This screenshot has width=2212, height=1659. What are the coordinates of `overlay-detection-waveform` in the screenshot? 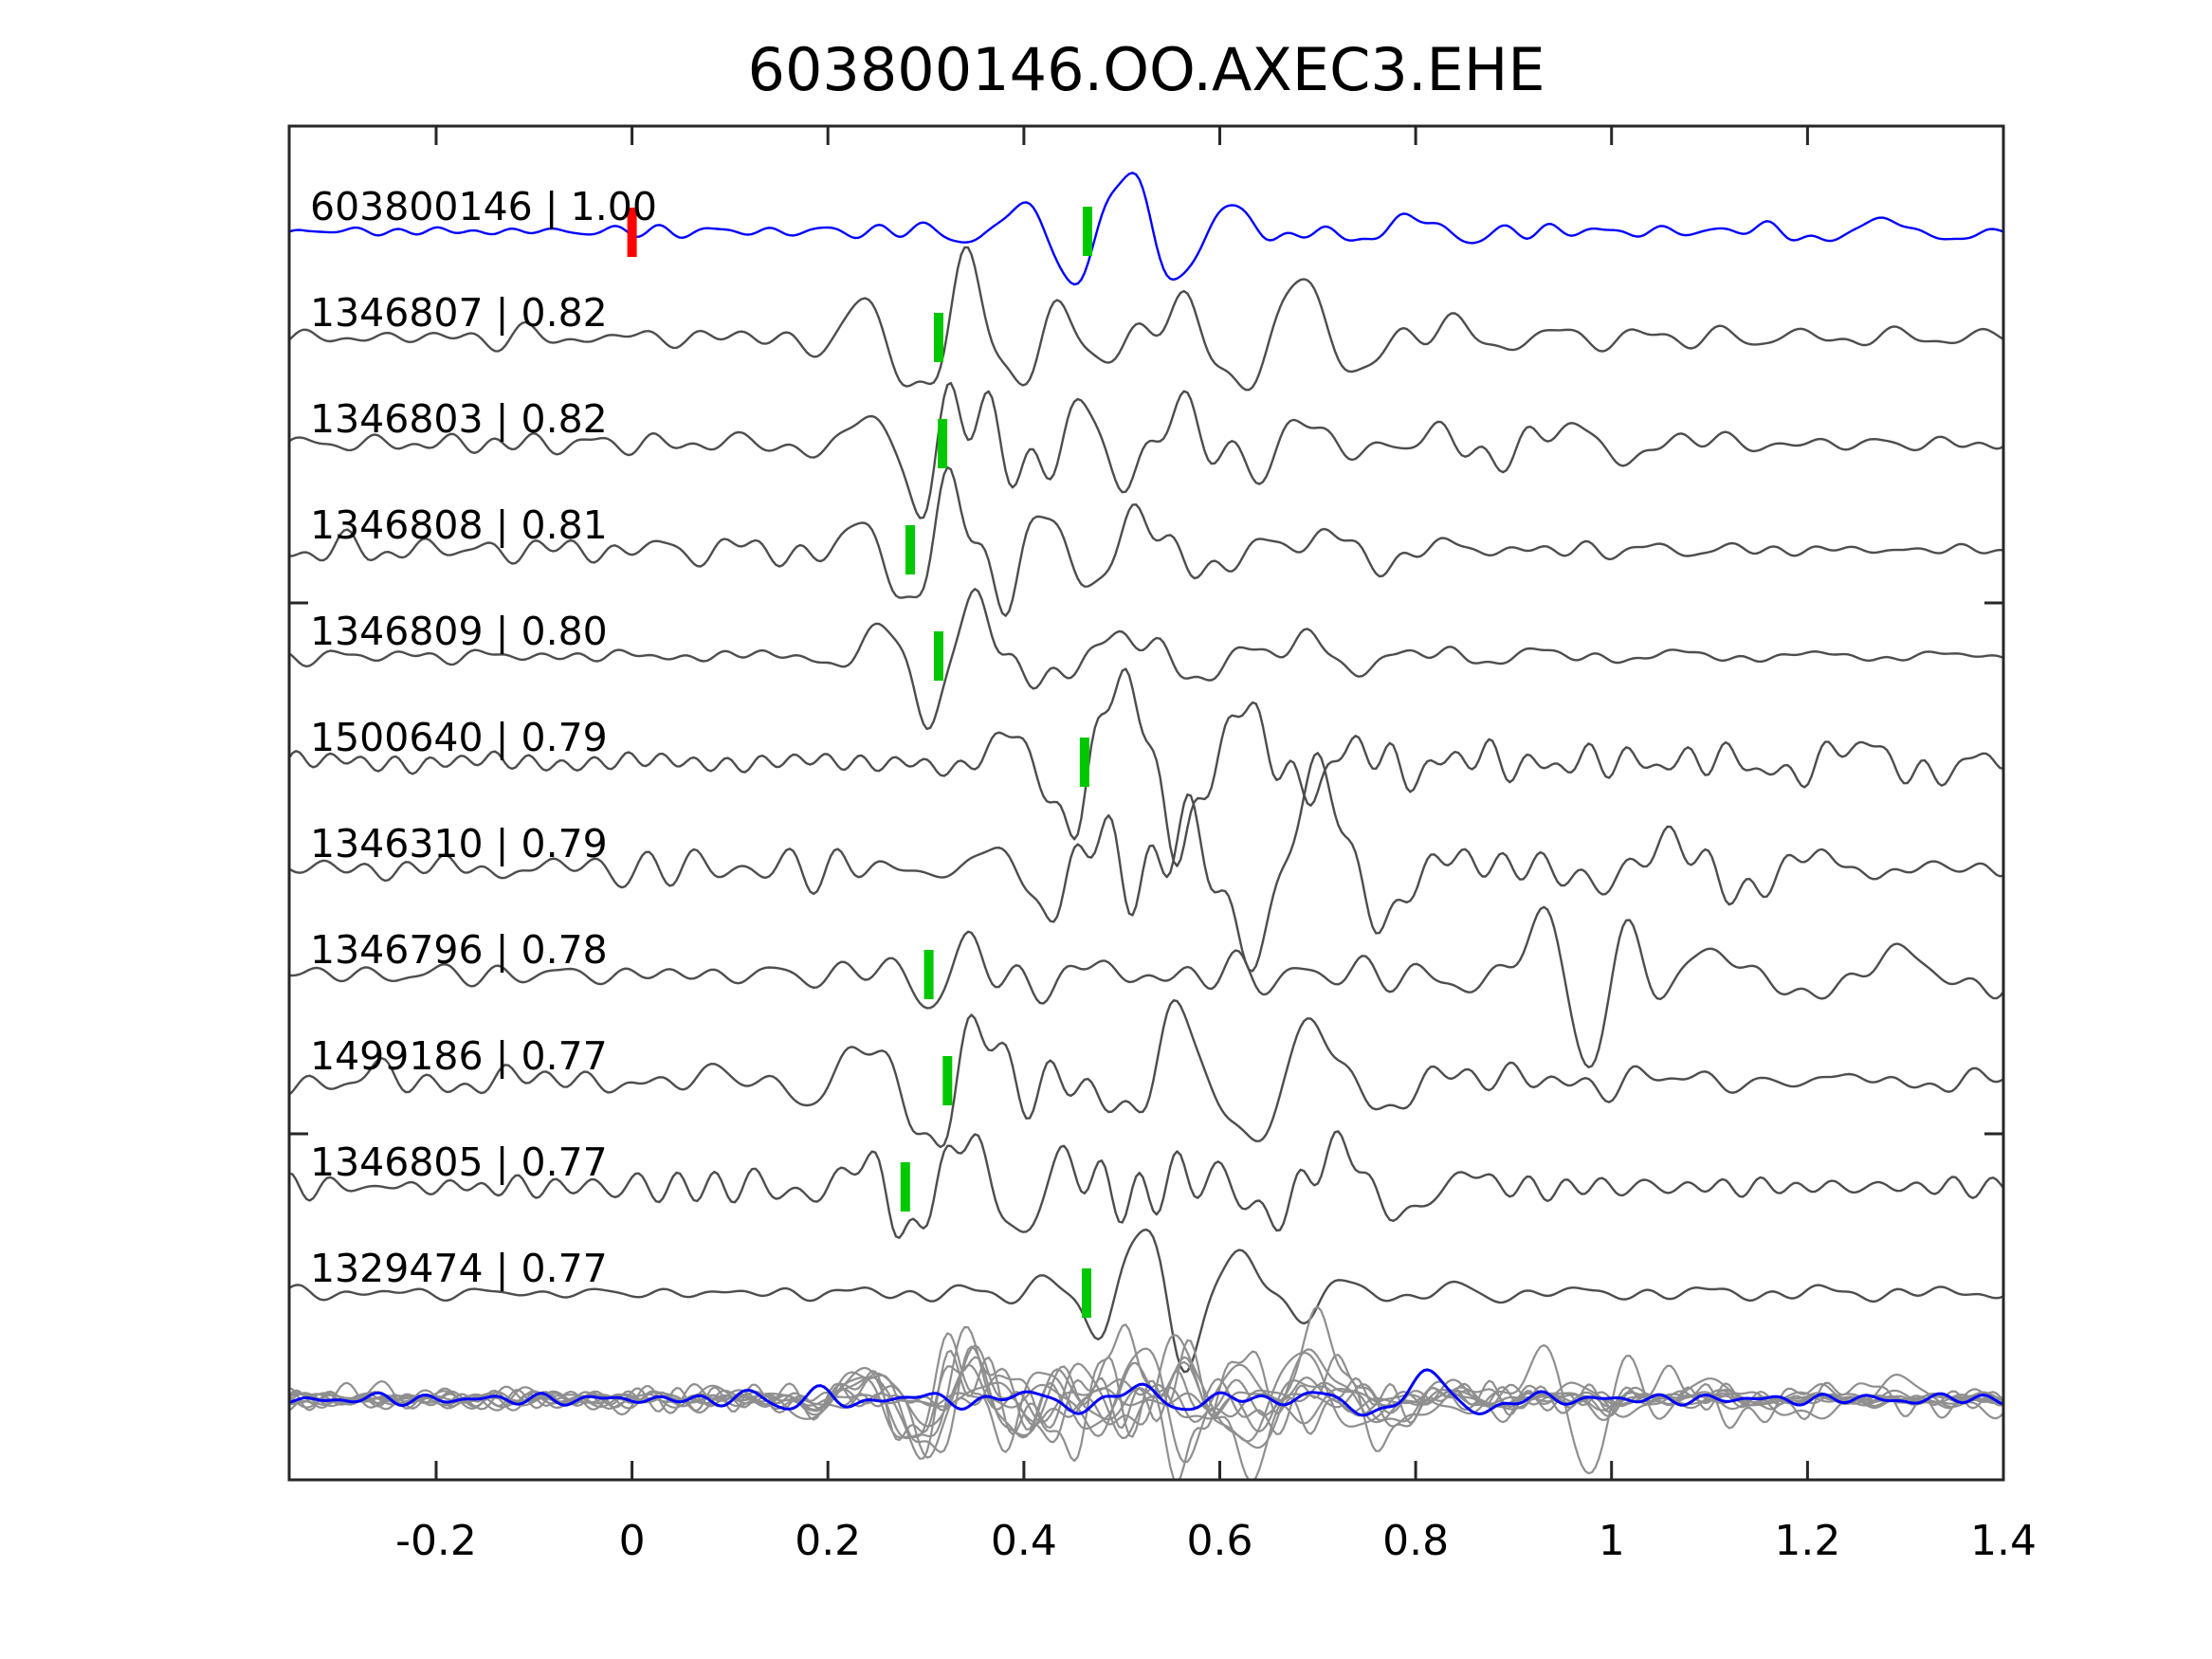 It's located at (1146, 1401).